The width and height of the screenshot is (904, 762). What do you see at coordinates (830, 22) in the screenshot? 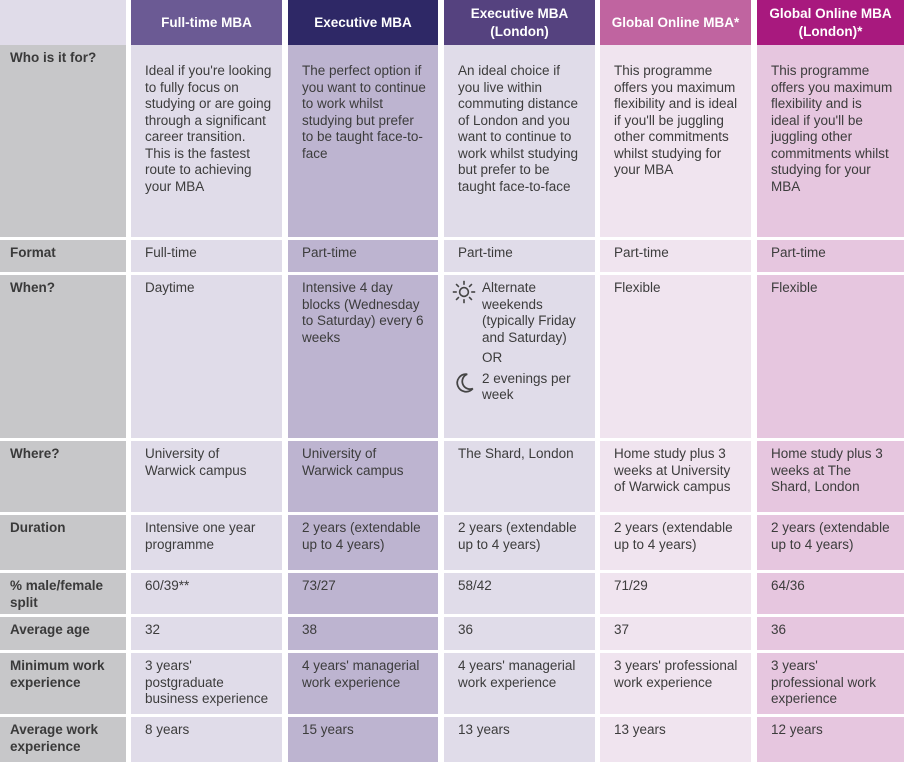
I see `column-title: Global Online MBA (London)*` at bounding box center [830, 22].